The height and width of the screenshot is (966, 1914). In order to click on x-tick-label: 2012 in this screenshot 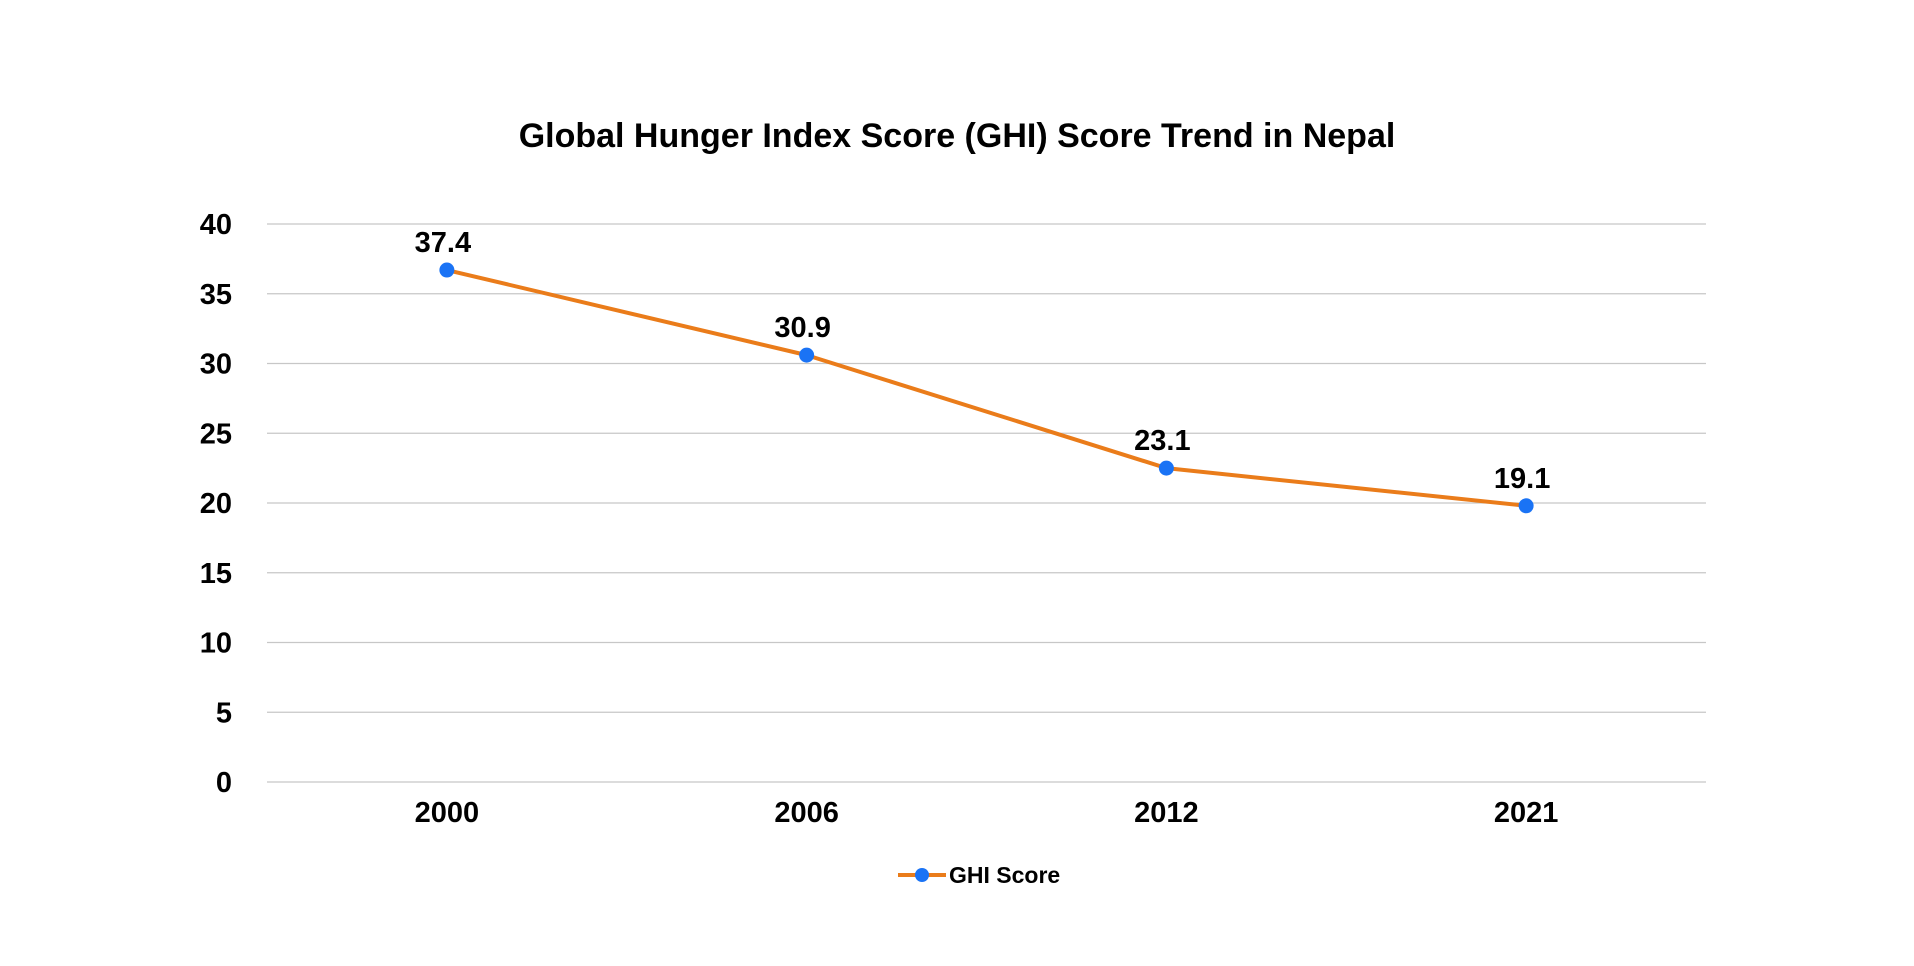, I will do `click(1166, 813)`.